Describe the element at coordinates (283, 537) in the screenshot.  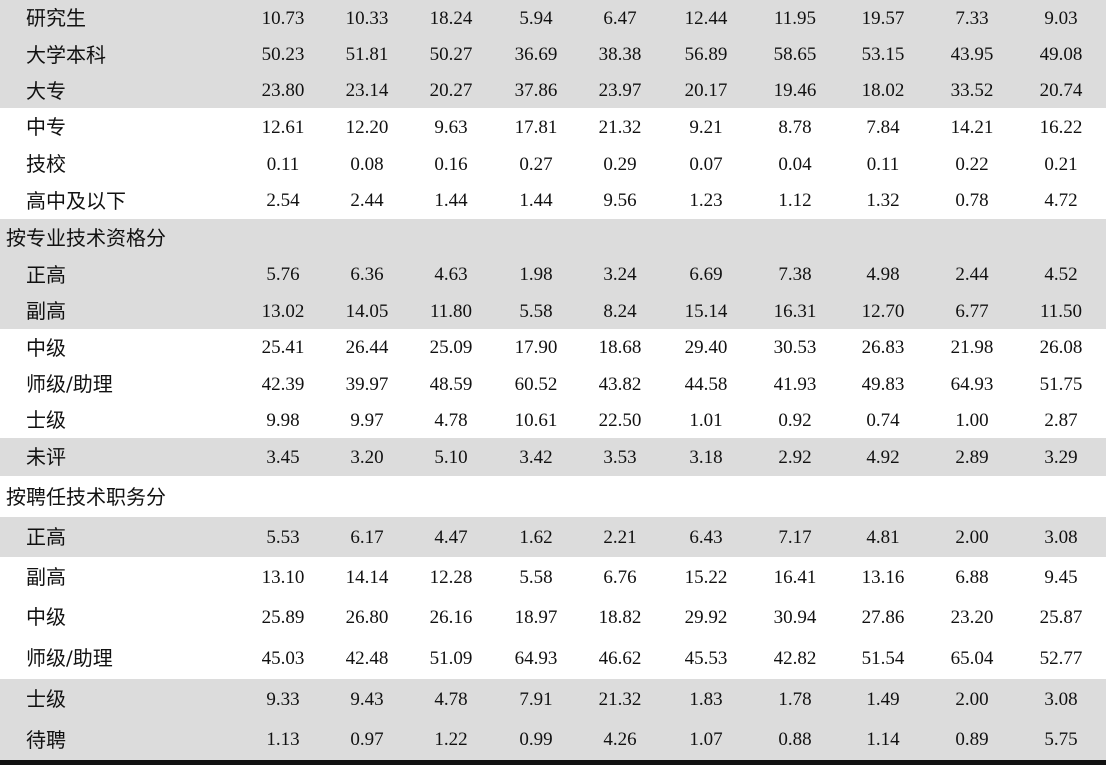
I see `table-cell: 5.53` at that location.